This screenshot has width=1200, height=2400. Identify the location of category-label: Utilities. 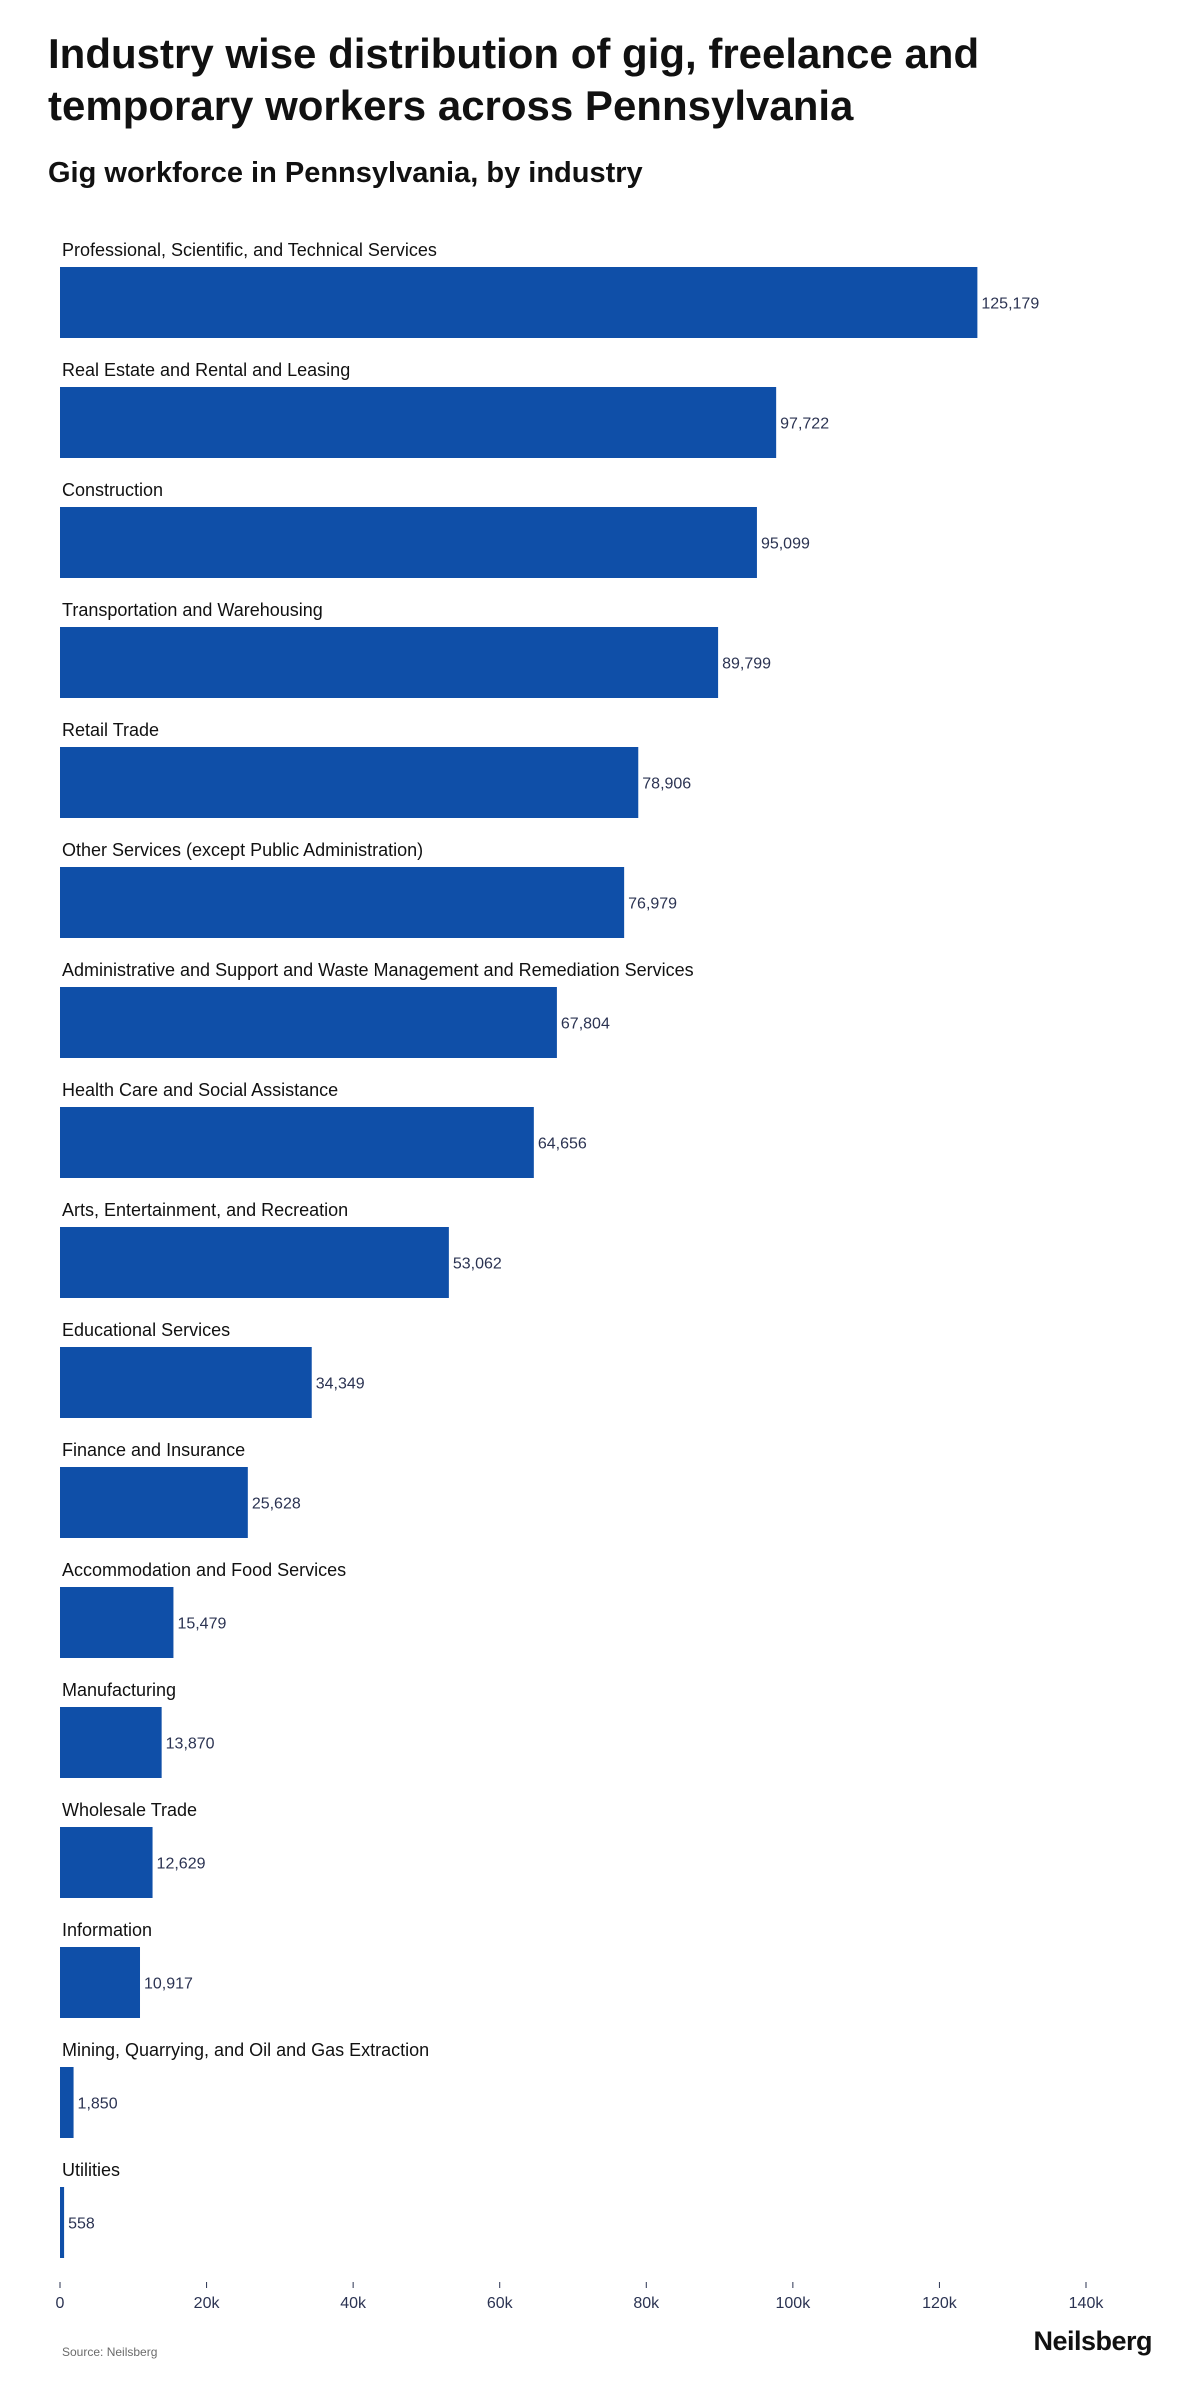
(91, 2170).